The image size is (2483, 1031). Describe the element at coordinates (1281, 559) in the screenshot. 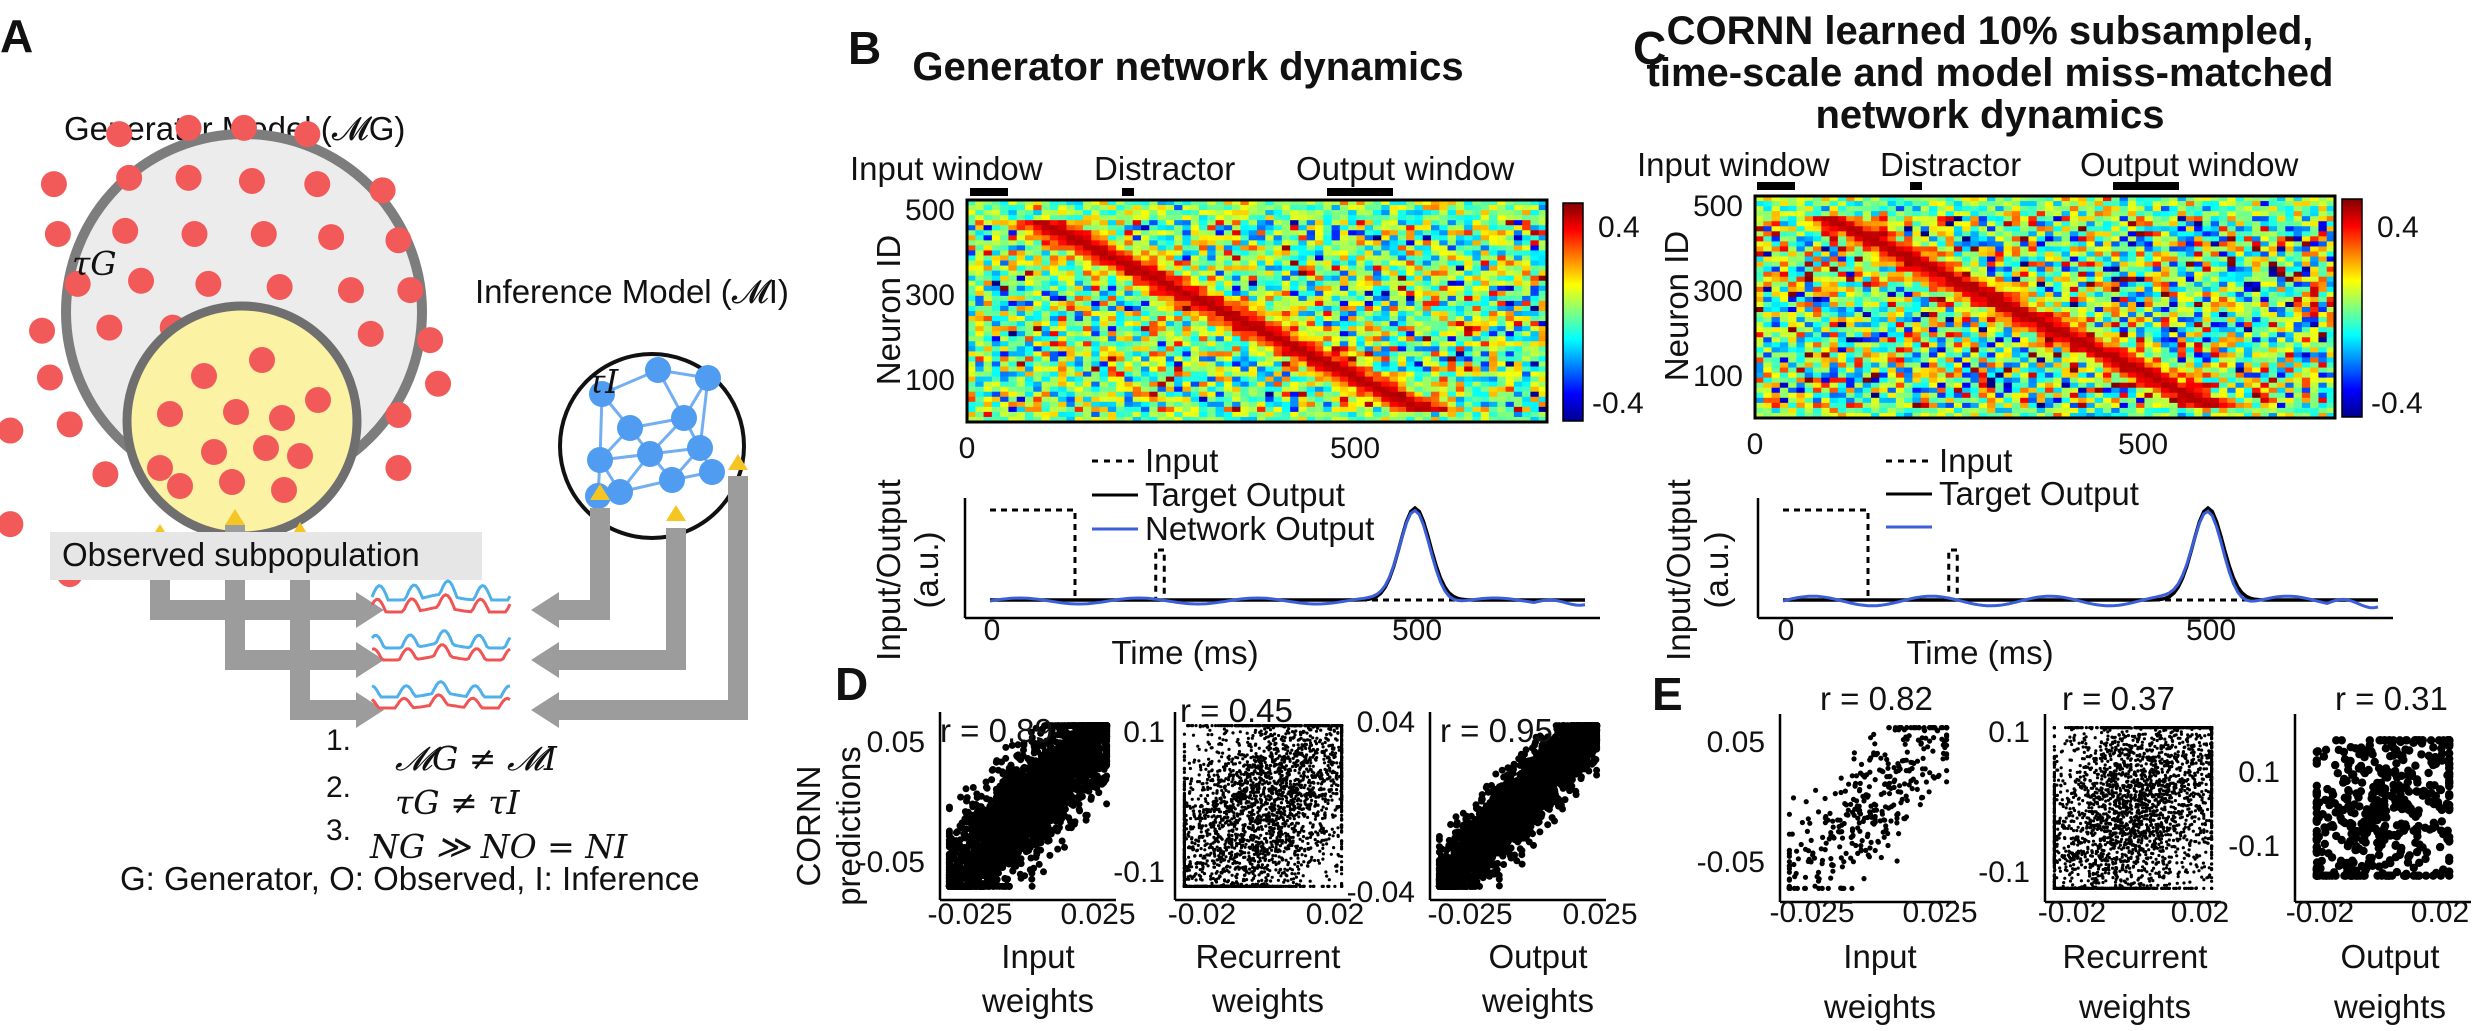

I see `input-output-plot-b` at that location.